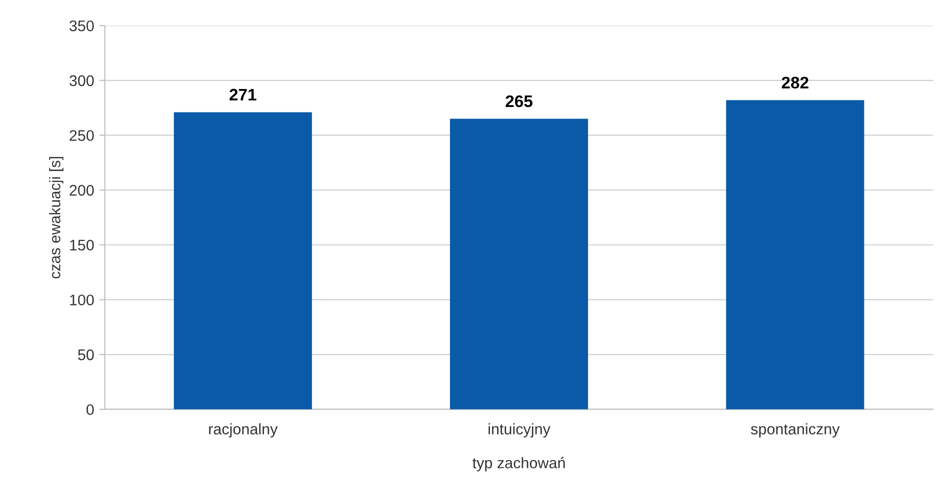  I want to click on data-label: 271, so click(243, 94).